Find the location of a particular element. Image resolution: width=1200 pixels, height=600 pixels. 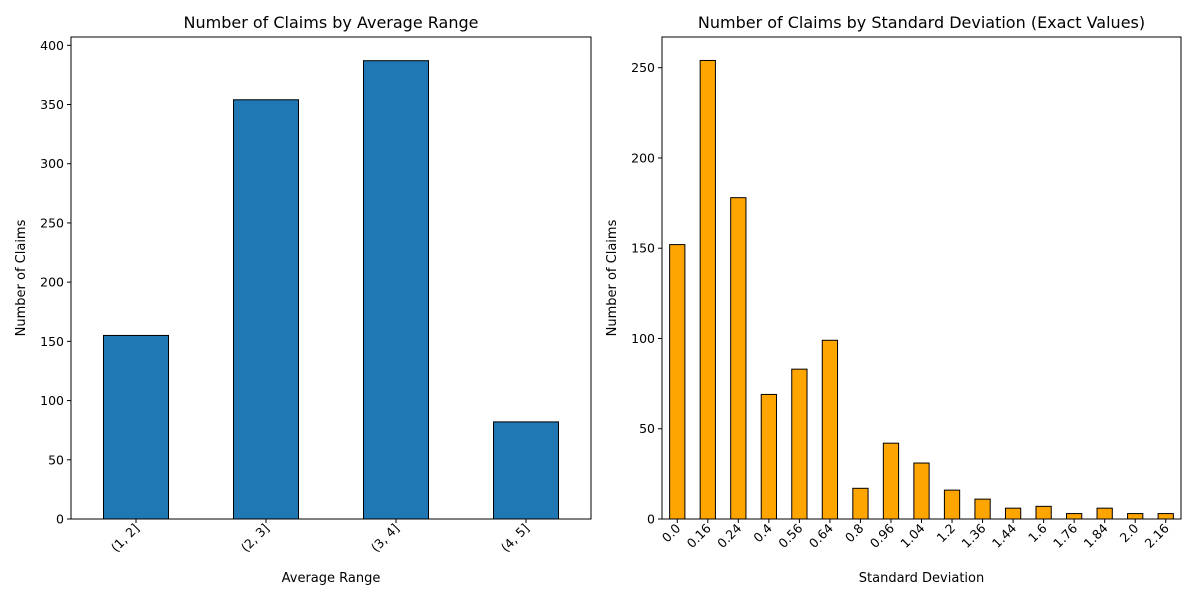

x-tick-label-0: 0.0 is located at coordinates (671, 532).